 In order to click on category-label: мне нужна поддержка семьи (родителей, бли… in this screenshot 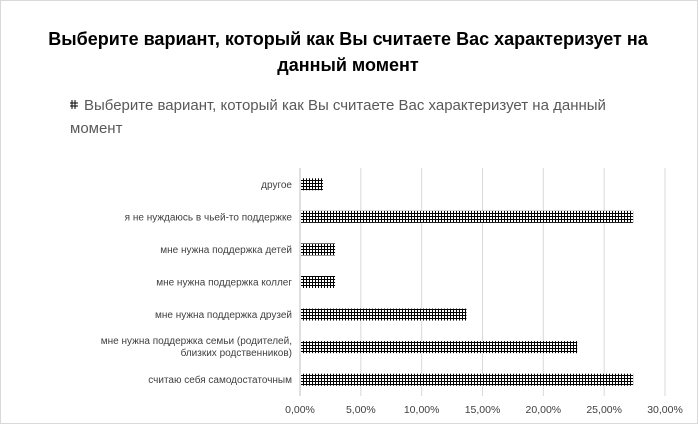, I will do `click(196, 347)`.